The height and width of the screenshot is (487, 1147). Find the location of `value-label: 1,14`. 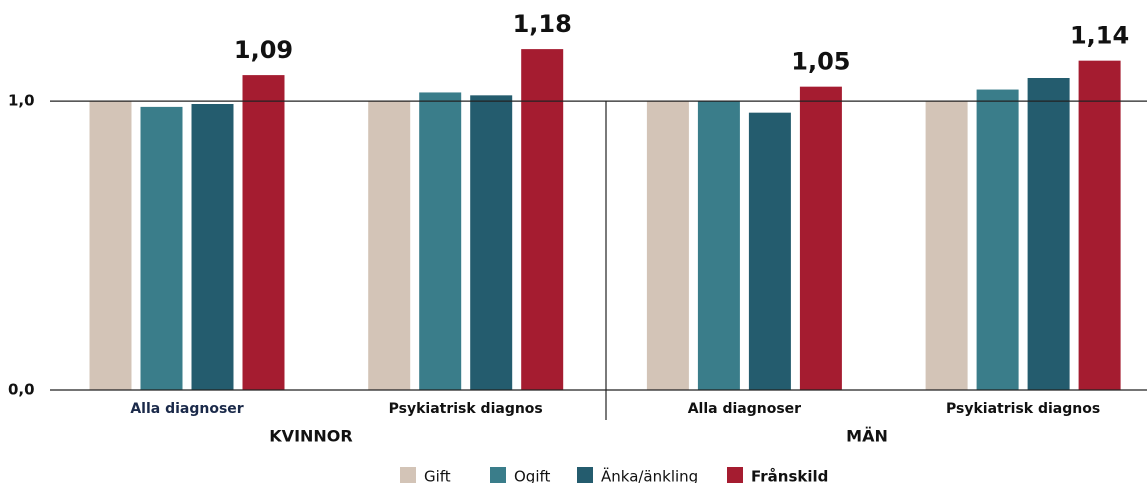

value-label: 1,14 is located at coordinates (1099, 36).